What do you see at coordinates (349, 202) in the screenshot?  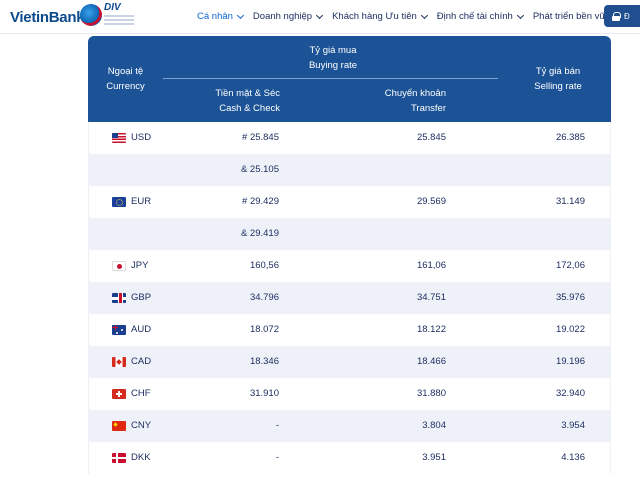 I see `table-row: EUR # 29.429 29.569 31.149` at bounding box center [349, 202].